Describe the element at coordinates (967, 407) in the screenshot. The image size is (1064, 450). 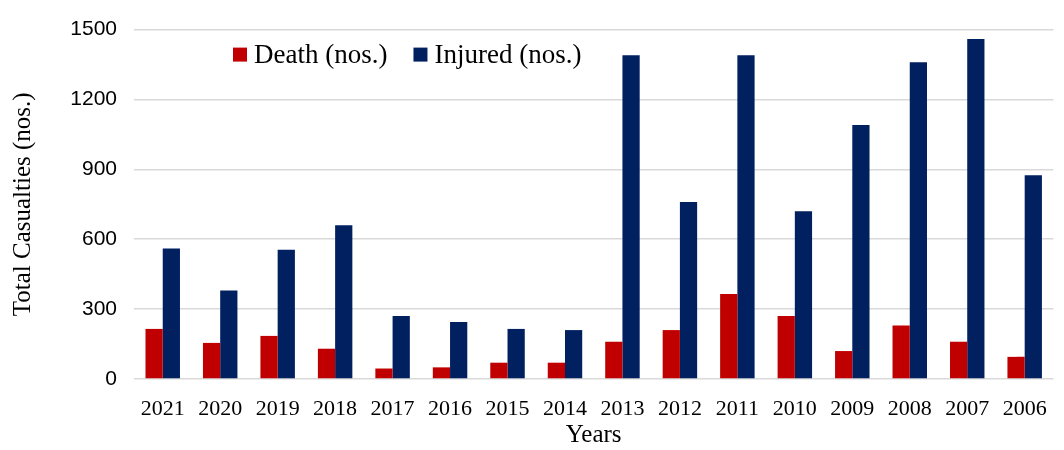
I see `x-tick-label: 2007` at that location.